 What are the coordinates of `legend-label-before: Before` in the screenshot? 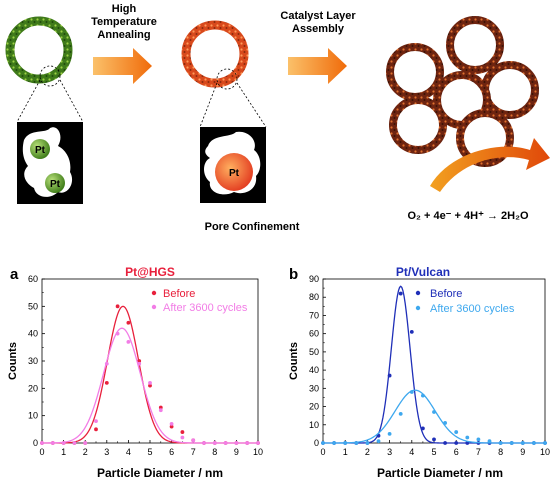 It's located at (446, 294).